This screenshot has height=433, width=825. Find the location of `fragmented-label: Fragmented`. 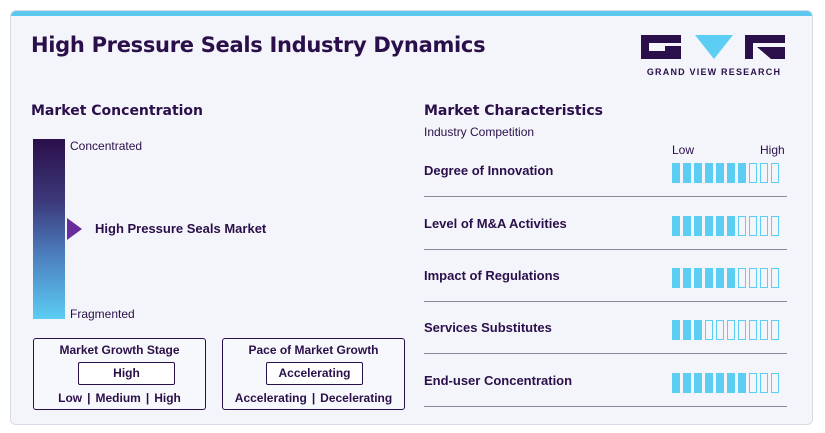

fragmented-label: Fragmented is located at coordinates (102, 314).